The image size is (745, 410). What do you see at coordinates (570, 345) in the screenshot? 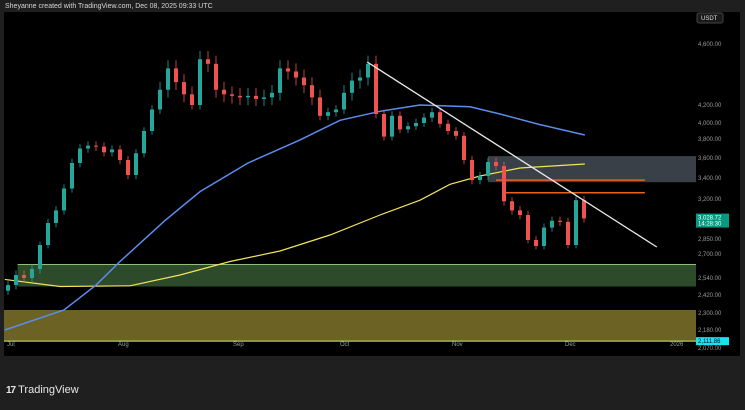
I see `time-tick-label: Dec` at bounding box center [570, 345].